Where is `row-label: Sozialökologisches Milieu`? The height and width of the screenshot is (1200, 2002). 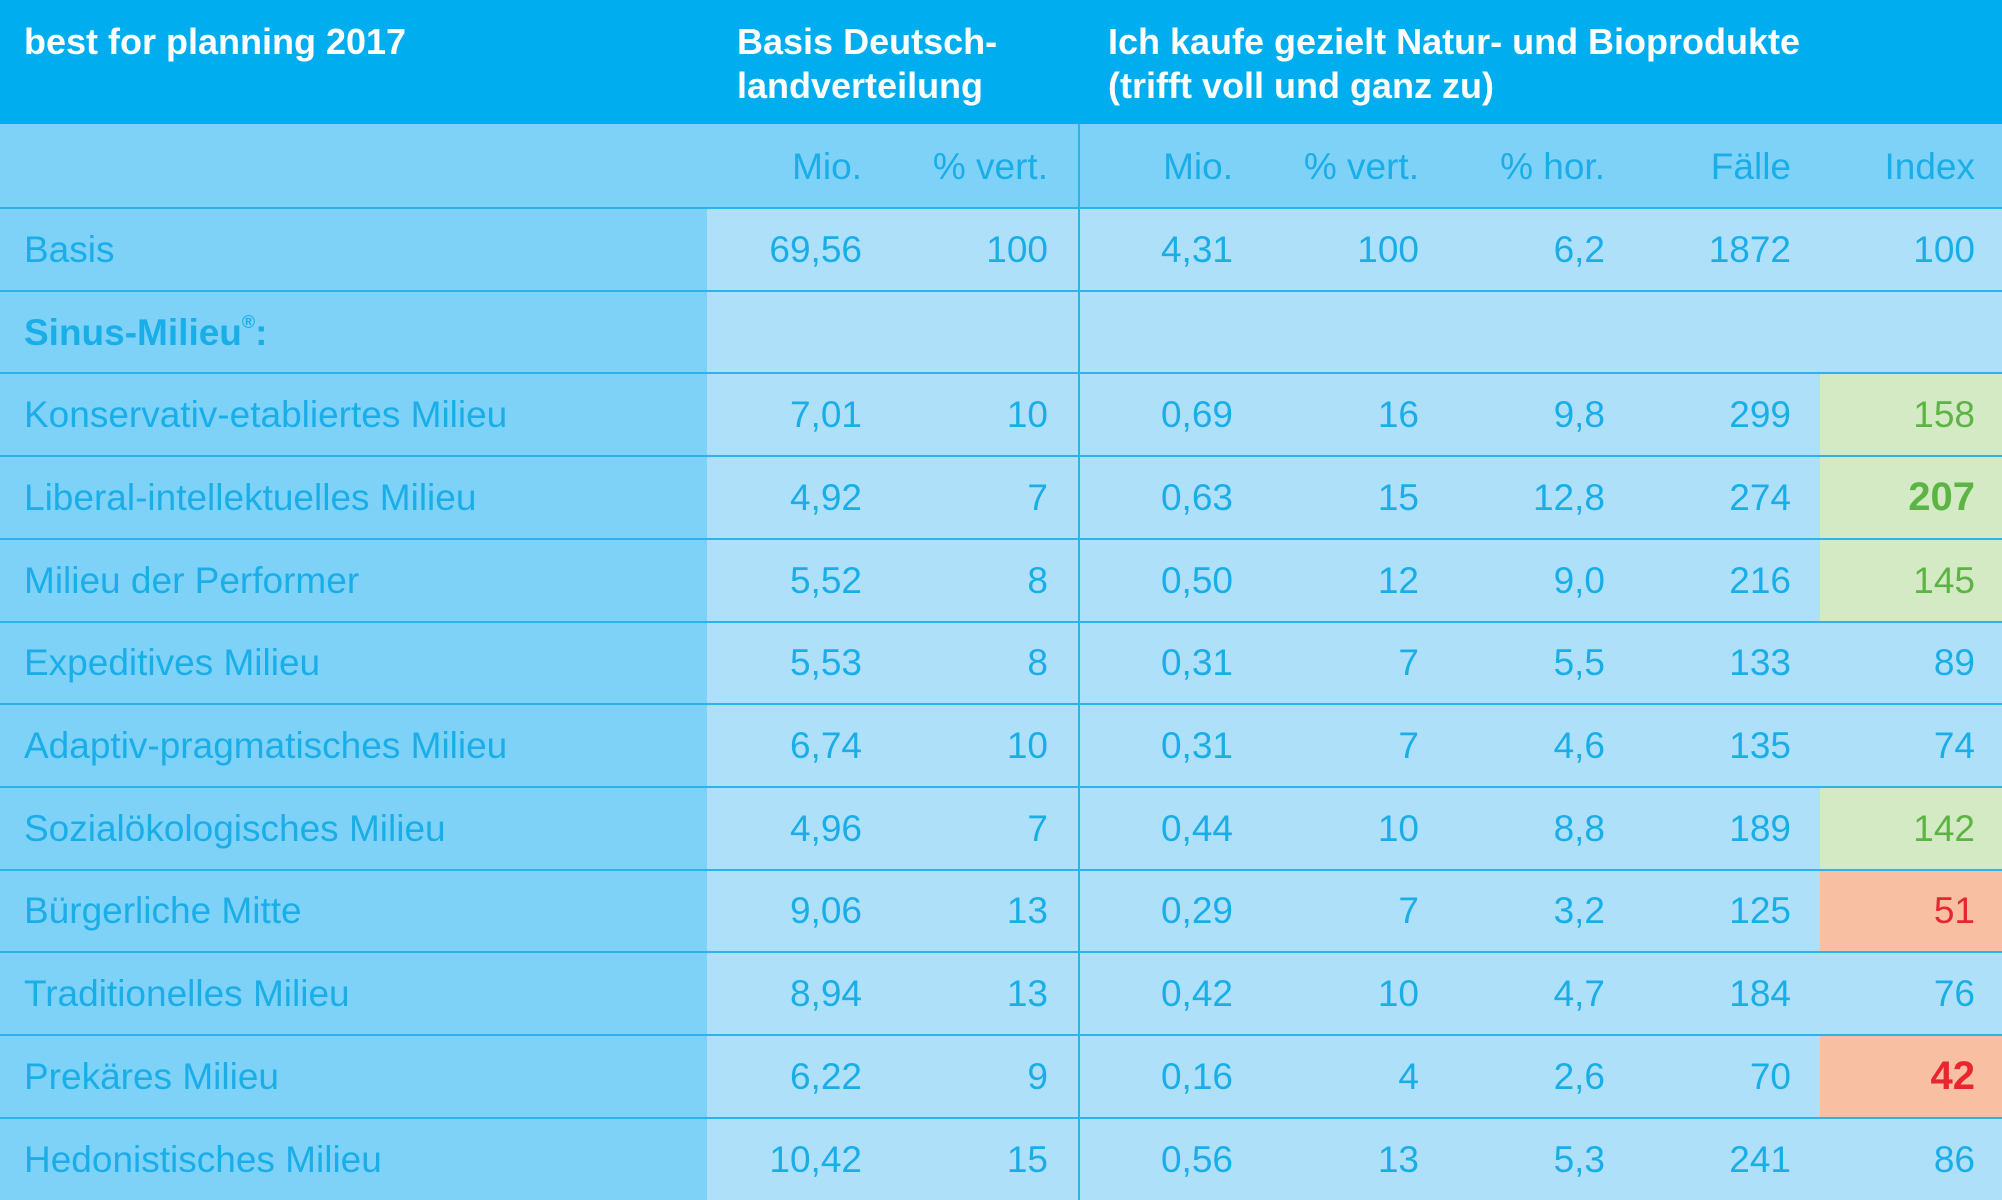
row-label: Sozialökologisches Milieu is located at coordinates (235, 828).